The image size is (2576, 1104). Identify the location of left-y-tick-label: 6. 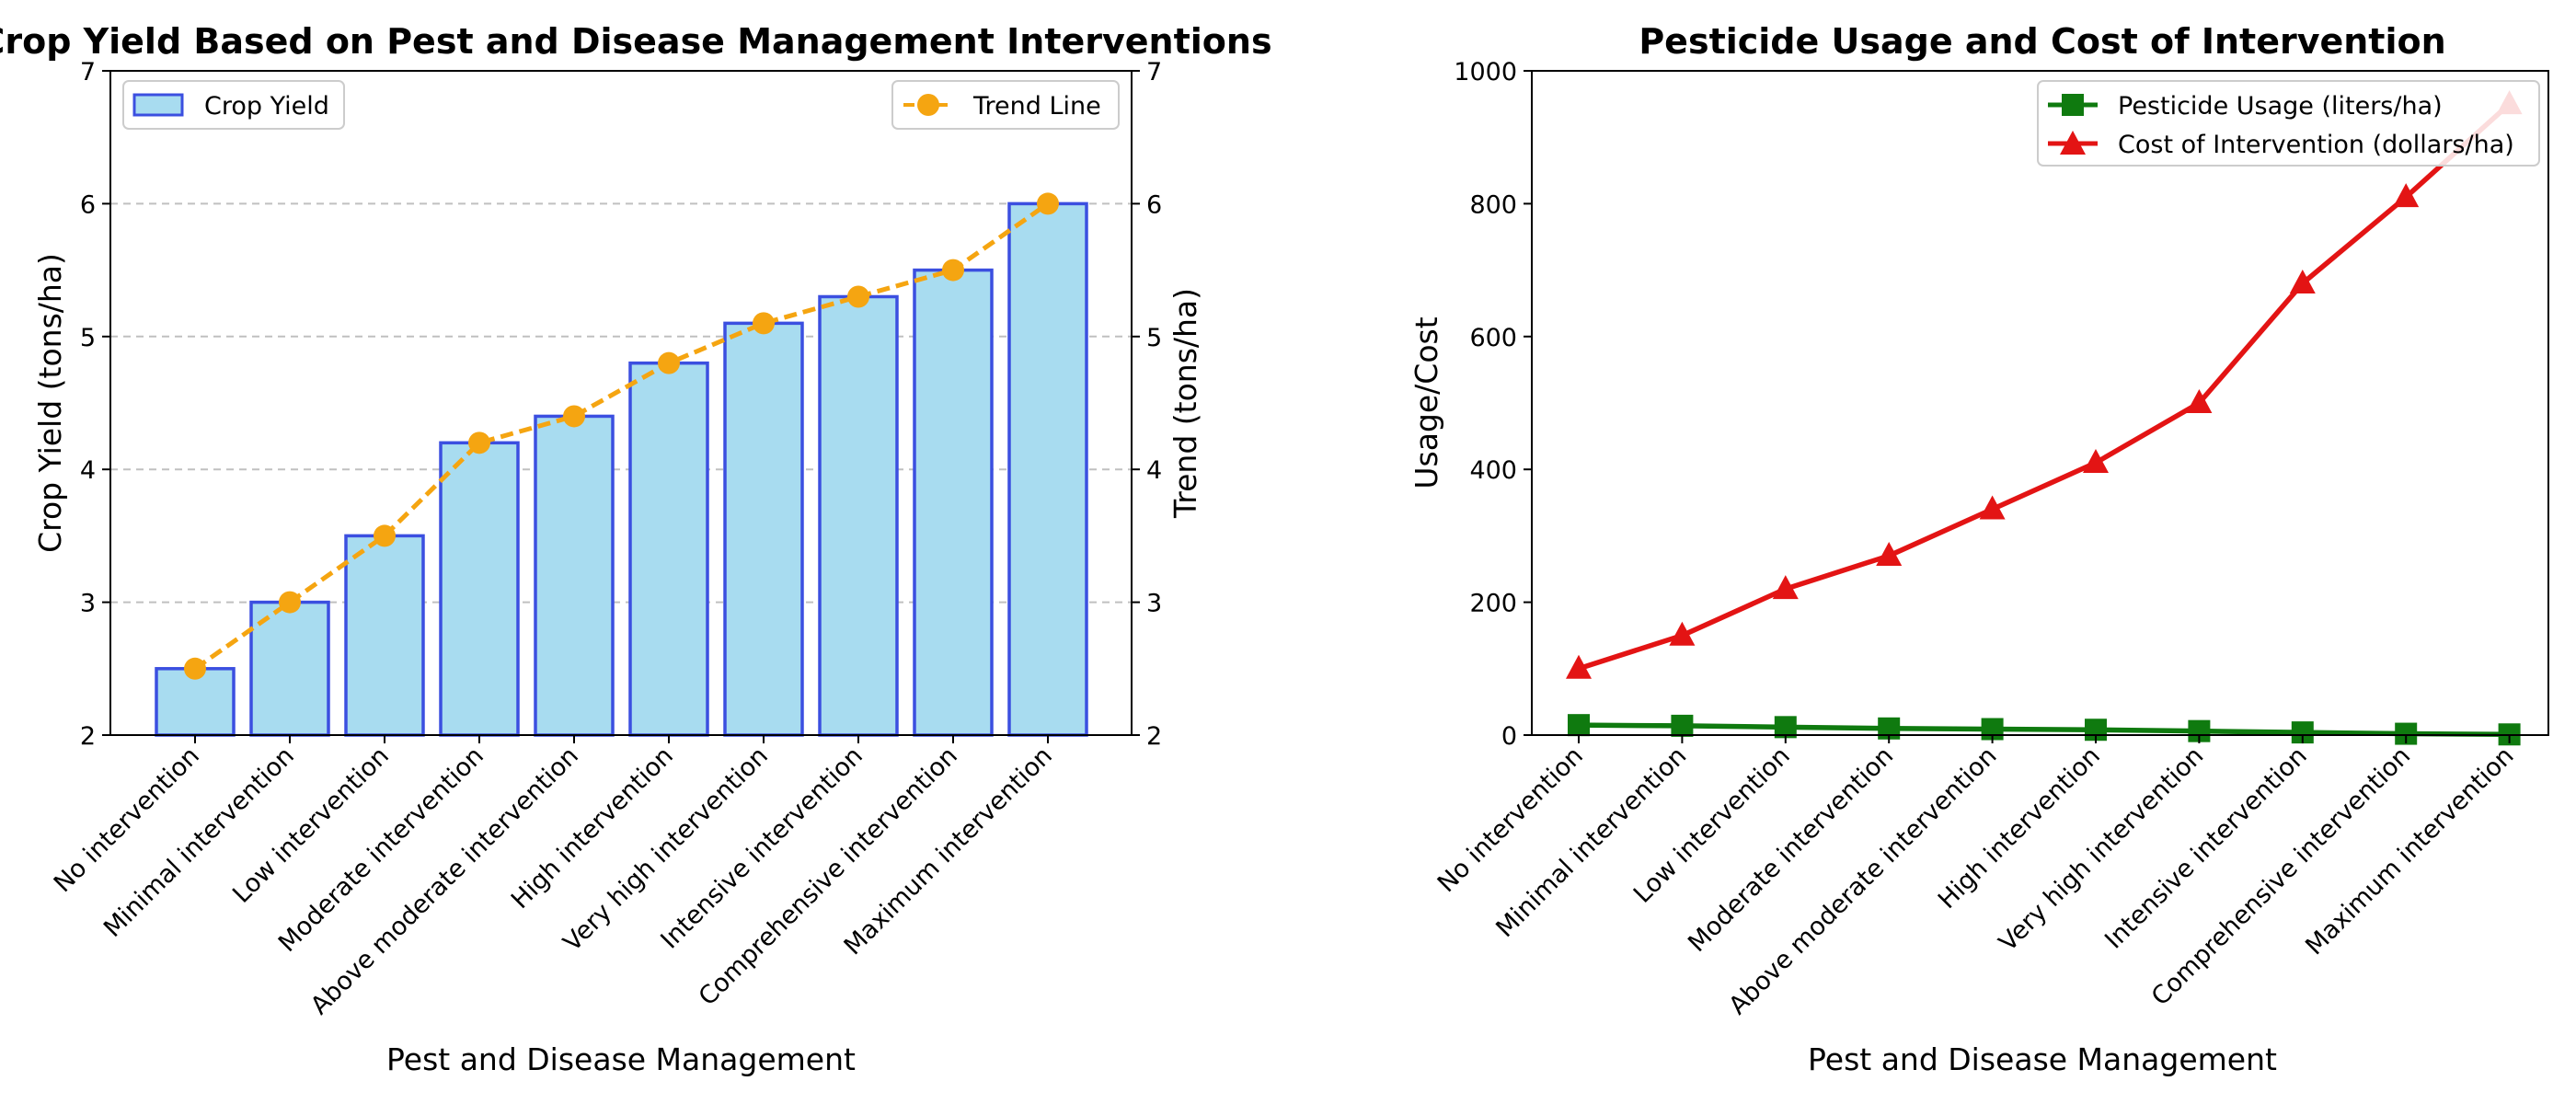
(88, 204).